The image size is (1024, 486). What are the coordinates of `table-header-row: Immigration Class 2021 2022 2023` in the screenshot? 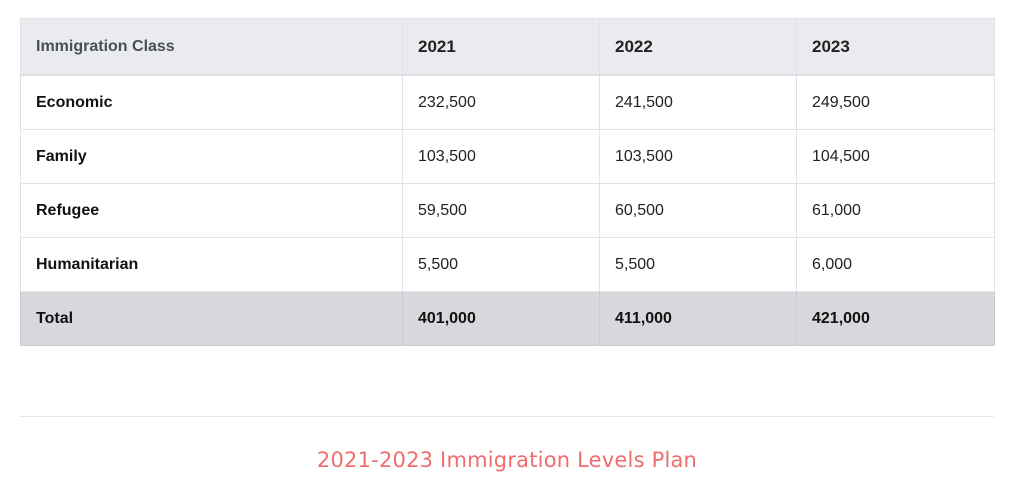 It's located at (507, 47).